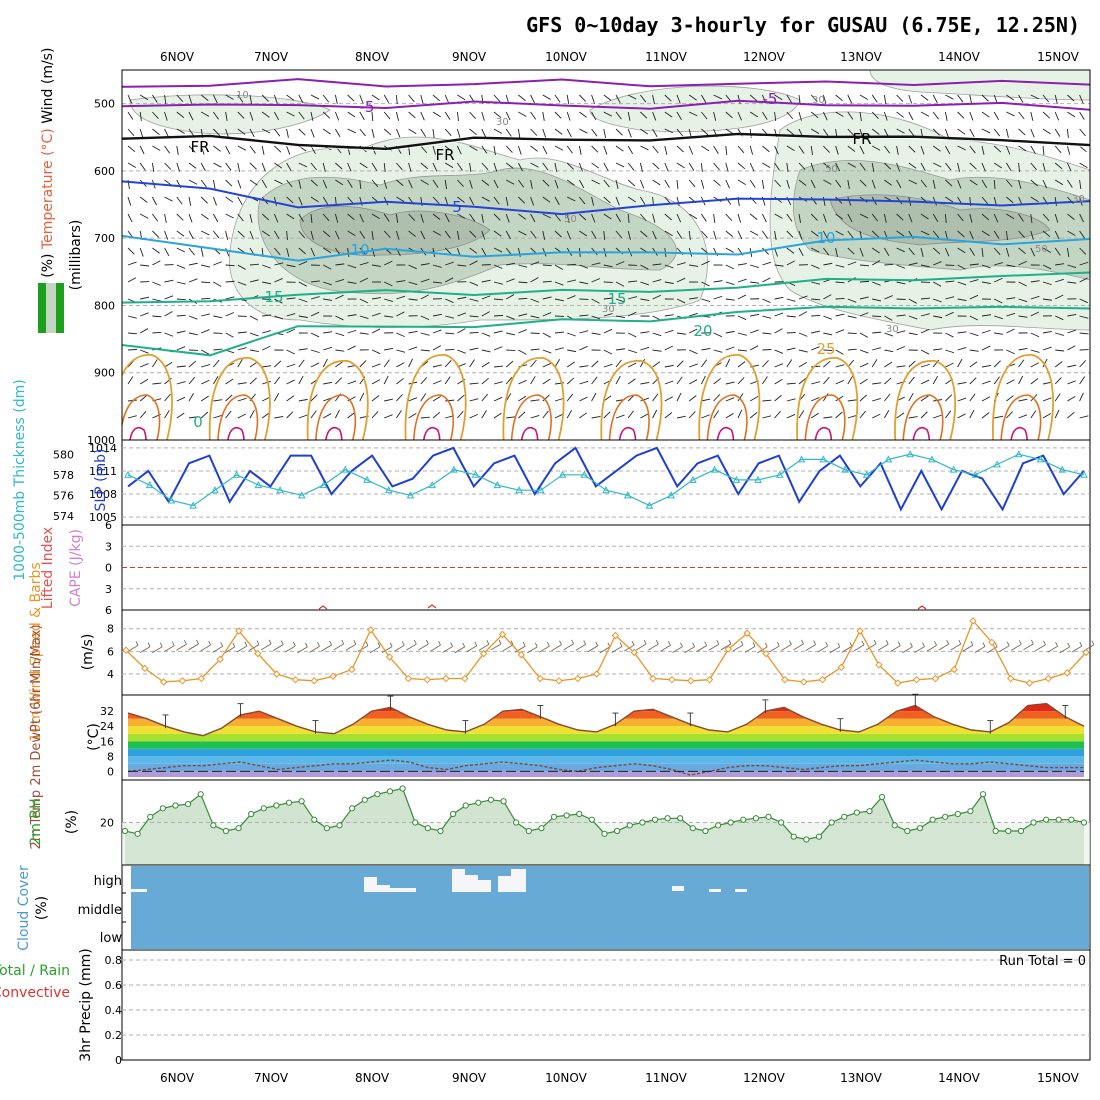  I want to click on isotherm-label: 15, so click(273, 297).